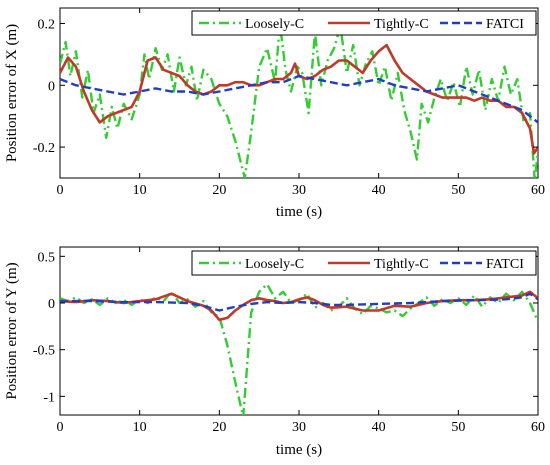  What do you see at coordinates (44, 351) in the screenshot?
I see `y-tick-label: -0.5` at bounding box center [44, 351].